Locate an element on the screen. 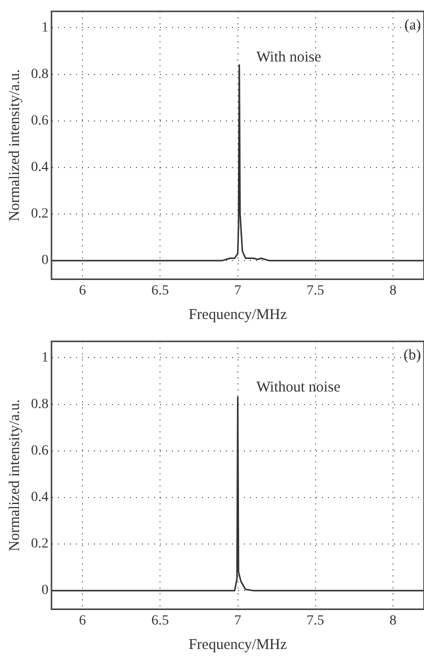 The height and width of the screenshot is (661, 424). annotation: With noise is located at coordinates (289, 57).